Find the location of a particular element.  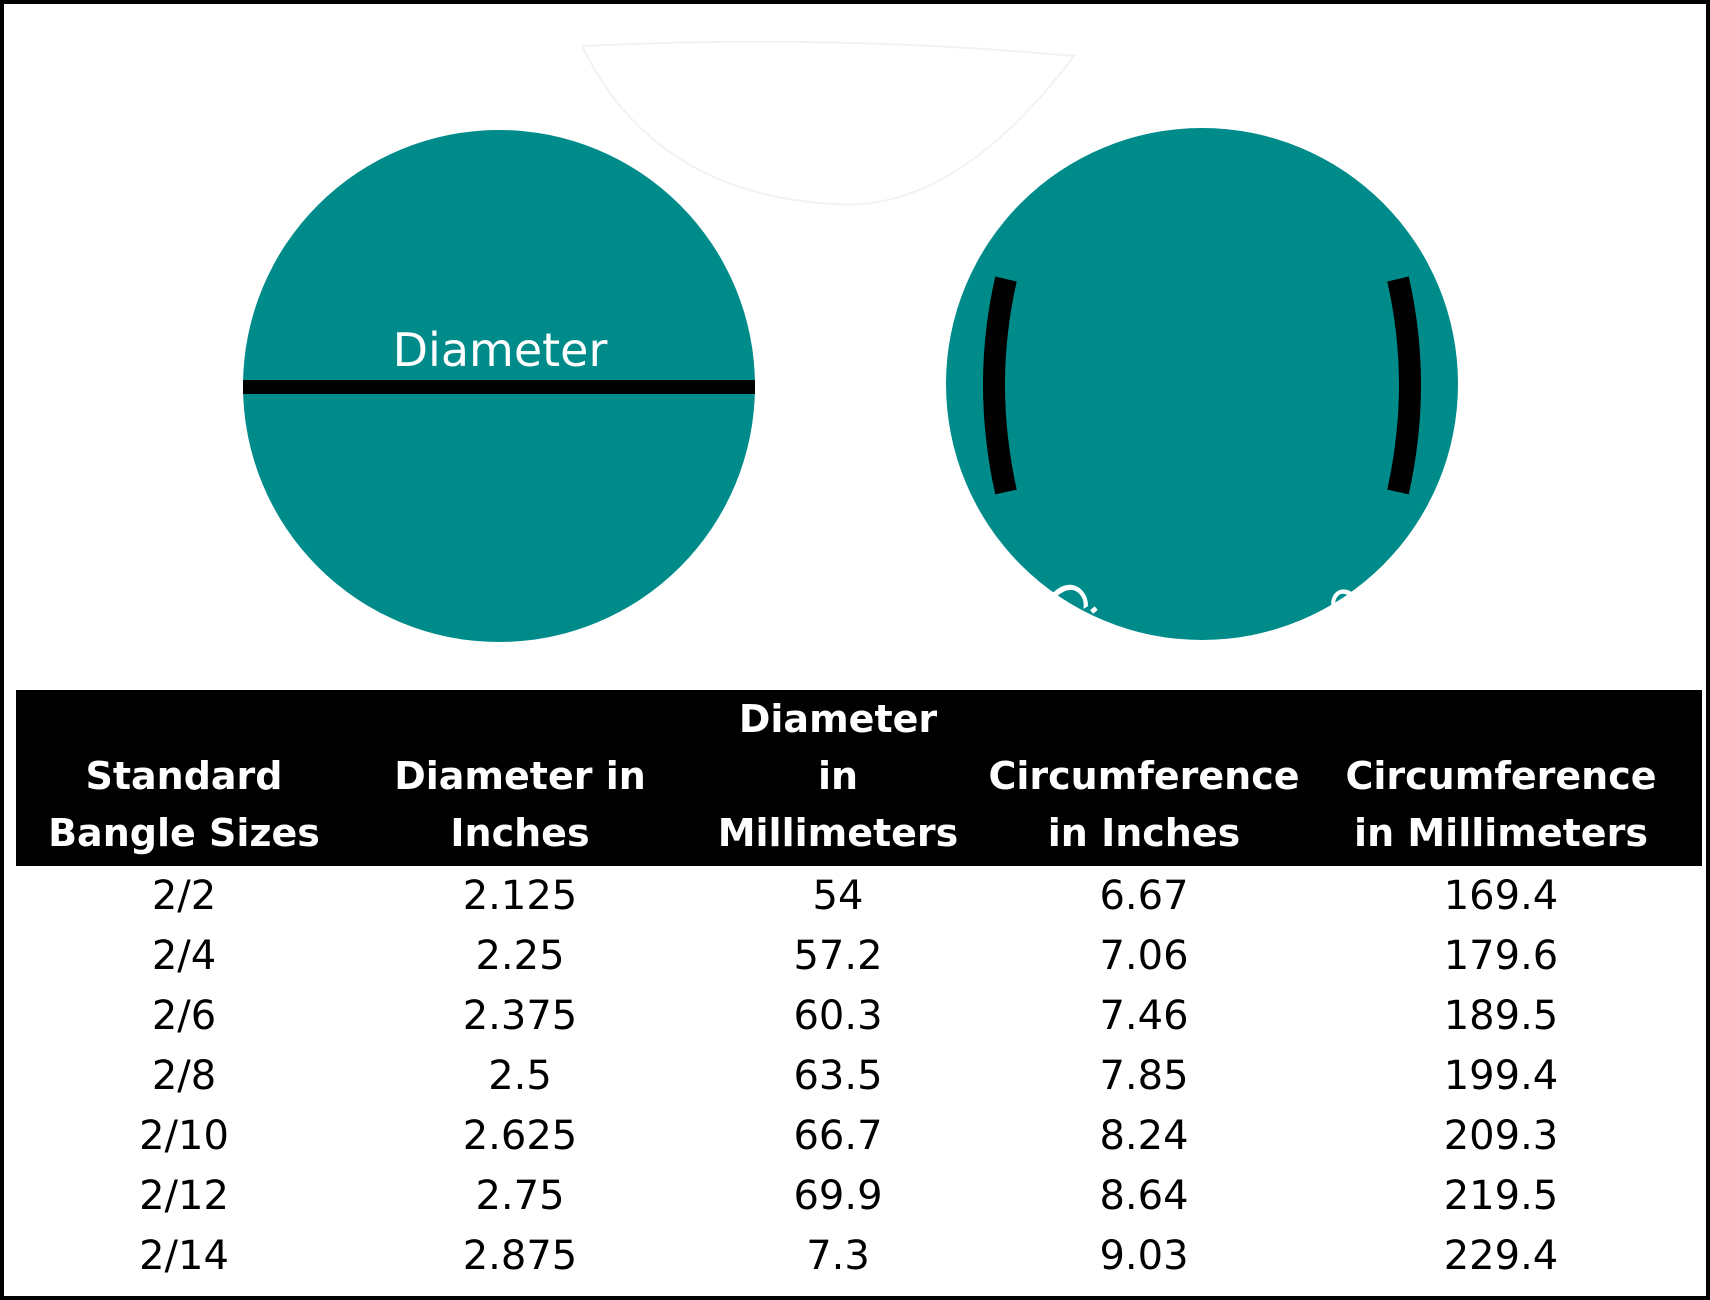

cell-circumference-mm: 229.4 is located at coordinates (1501, 1256).